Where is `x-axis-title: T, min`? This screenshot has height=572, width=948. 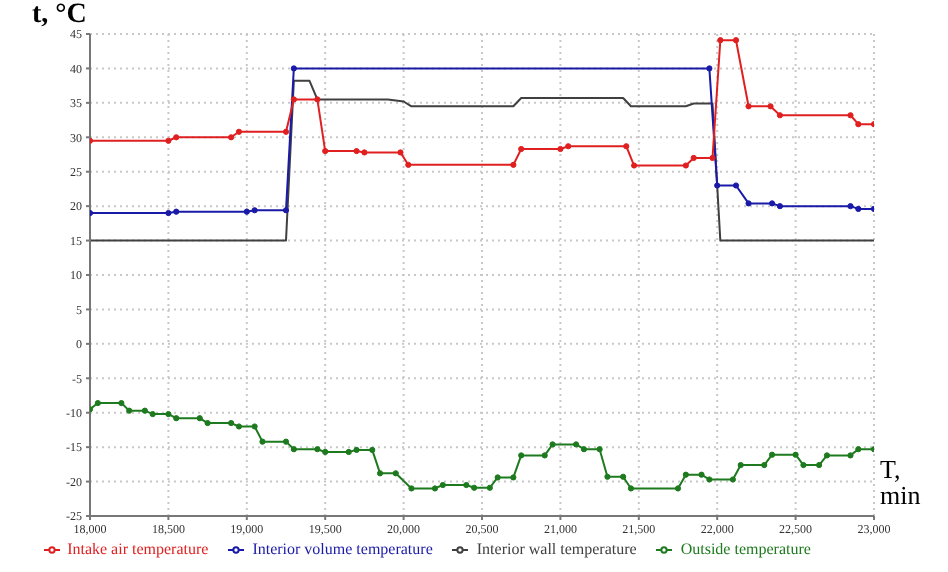
x-axis-title: T, min is located at coordinates (901, 482).